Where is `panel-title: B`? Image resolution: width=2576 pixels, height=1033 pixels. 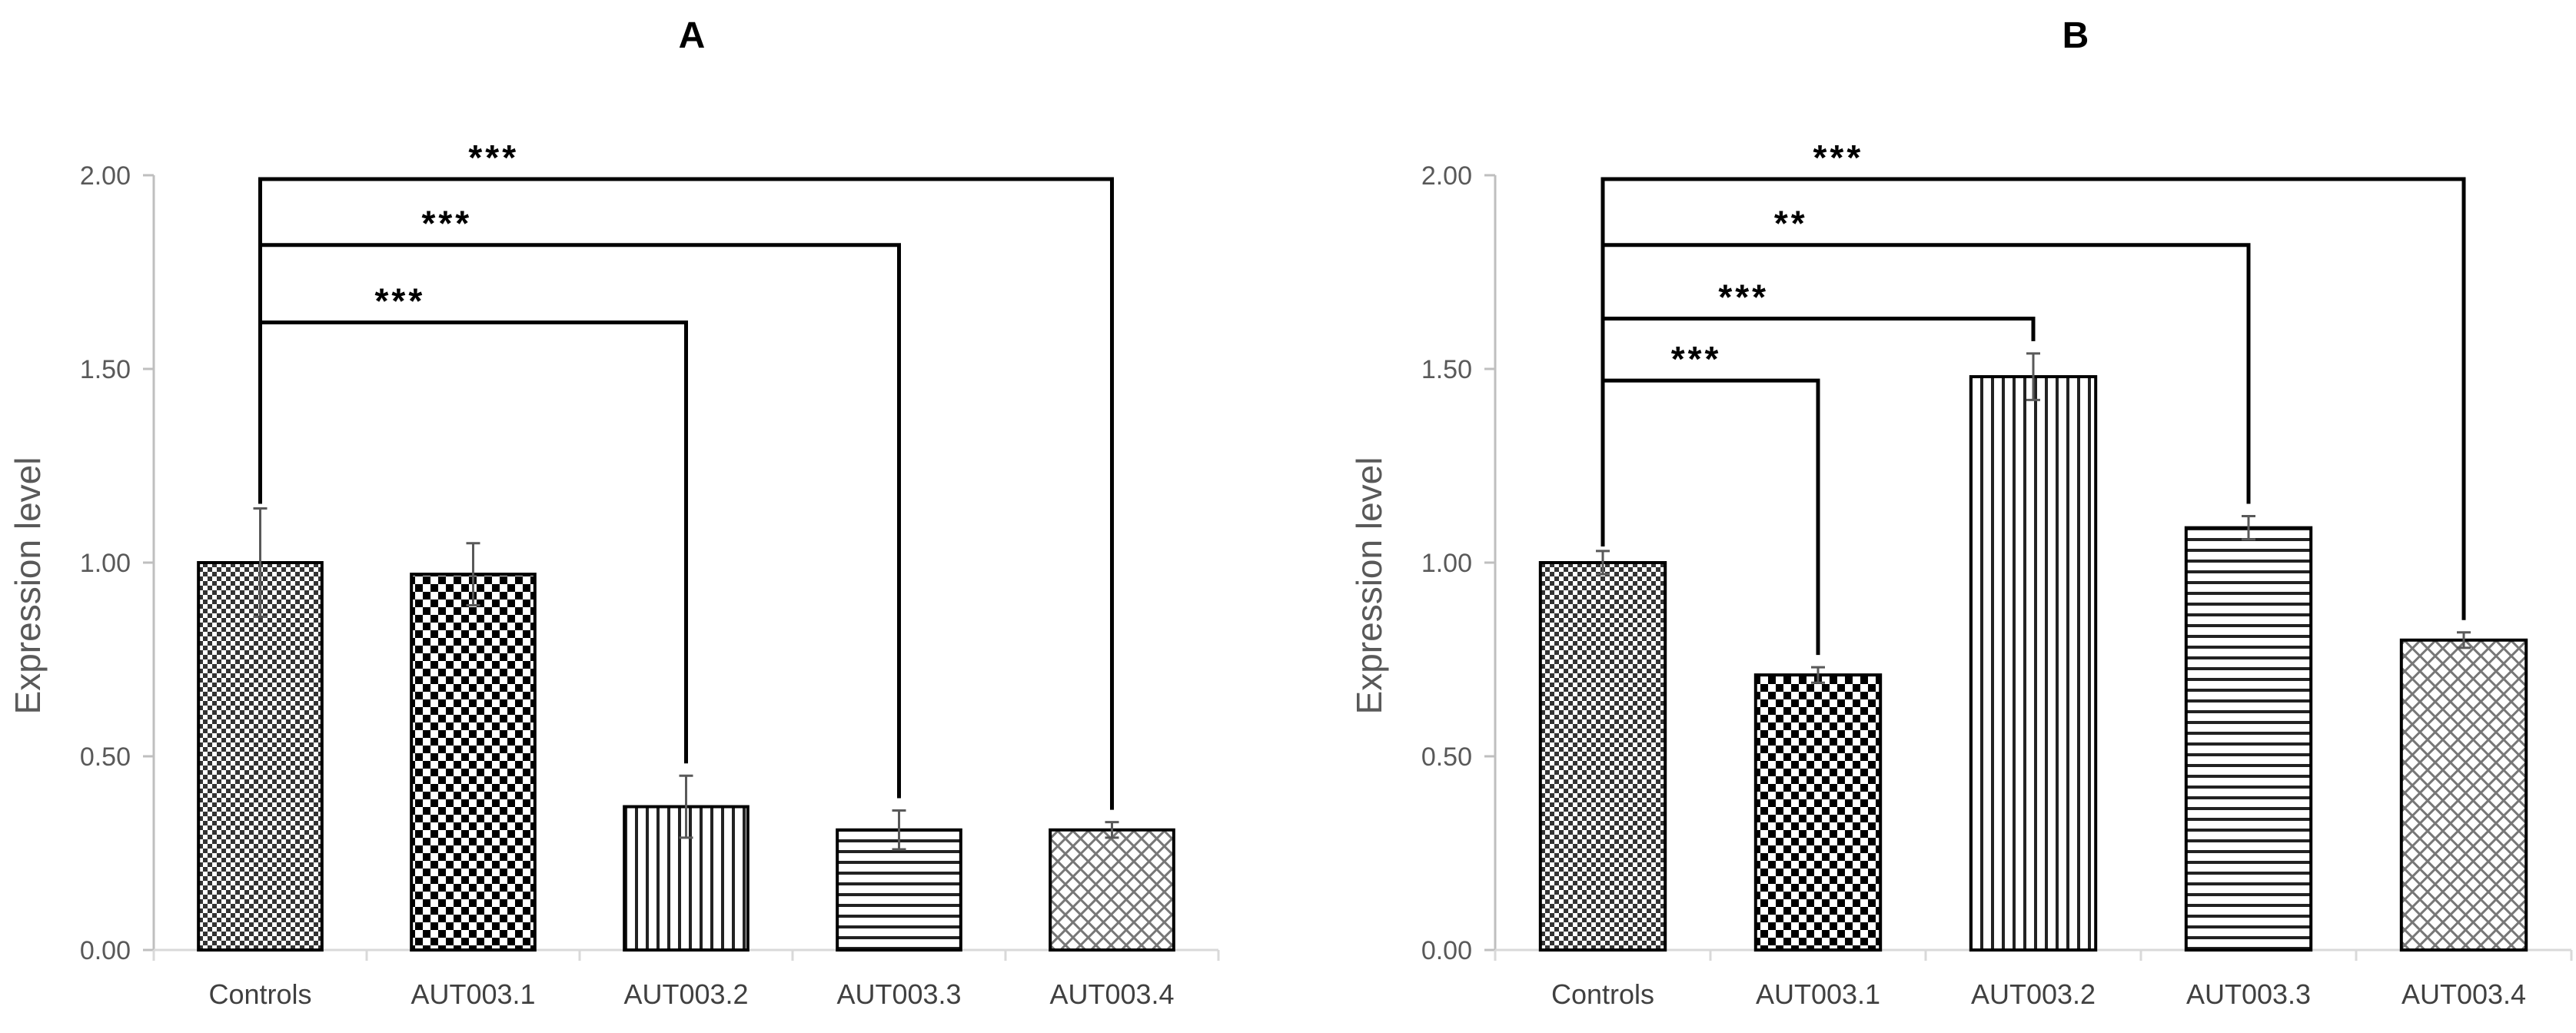
panel-title: B is located at coordinates (2075, 35).